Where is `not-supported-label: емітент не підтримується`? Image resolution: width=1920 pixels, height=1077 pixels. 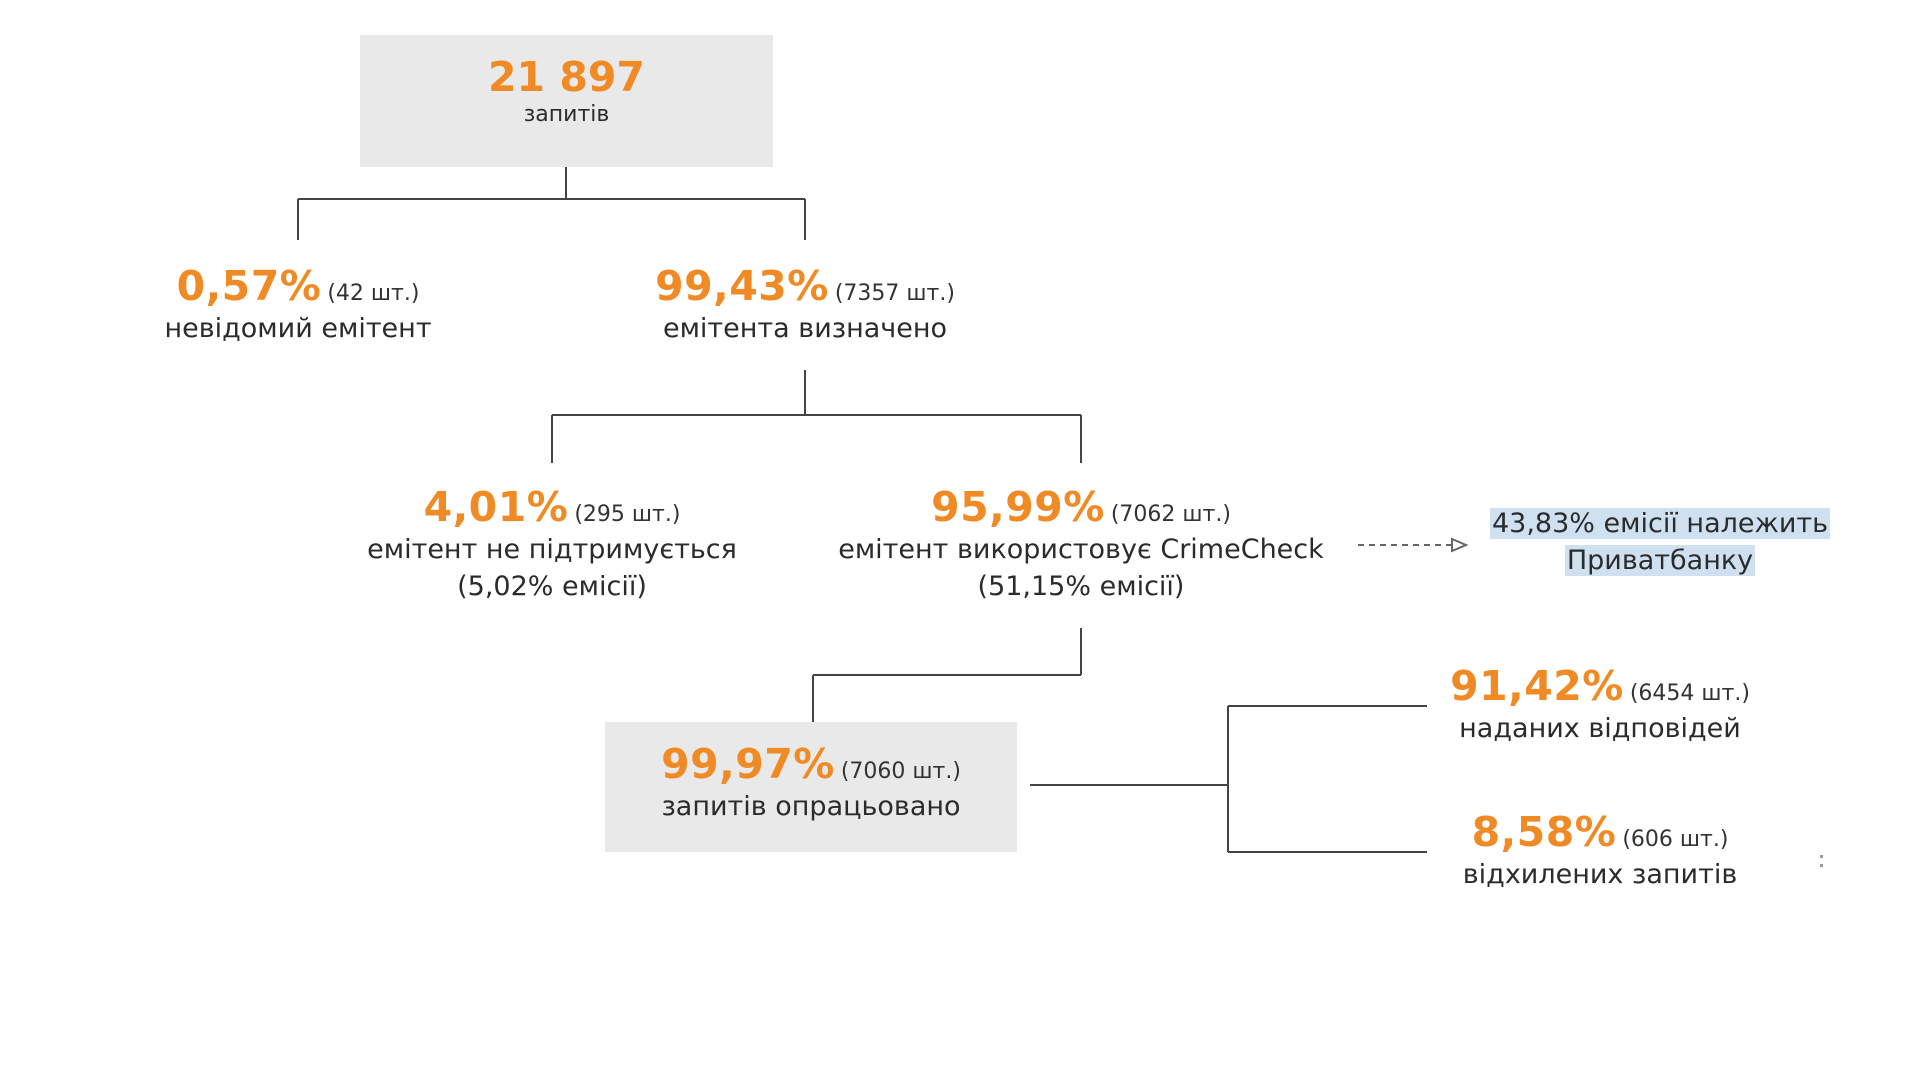
not-supported-label: емітент не підтримується is located at coordinates (552, 549).